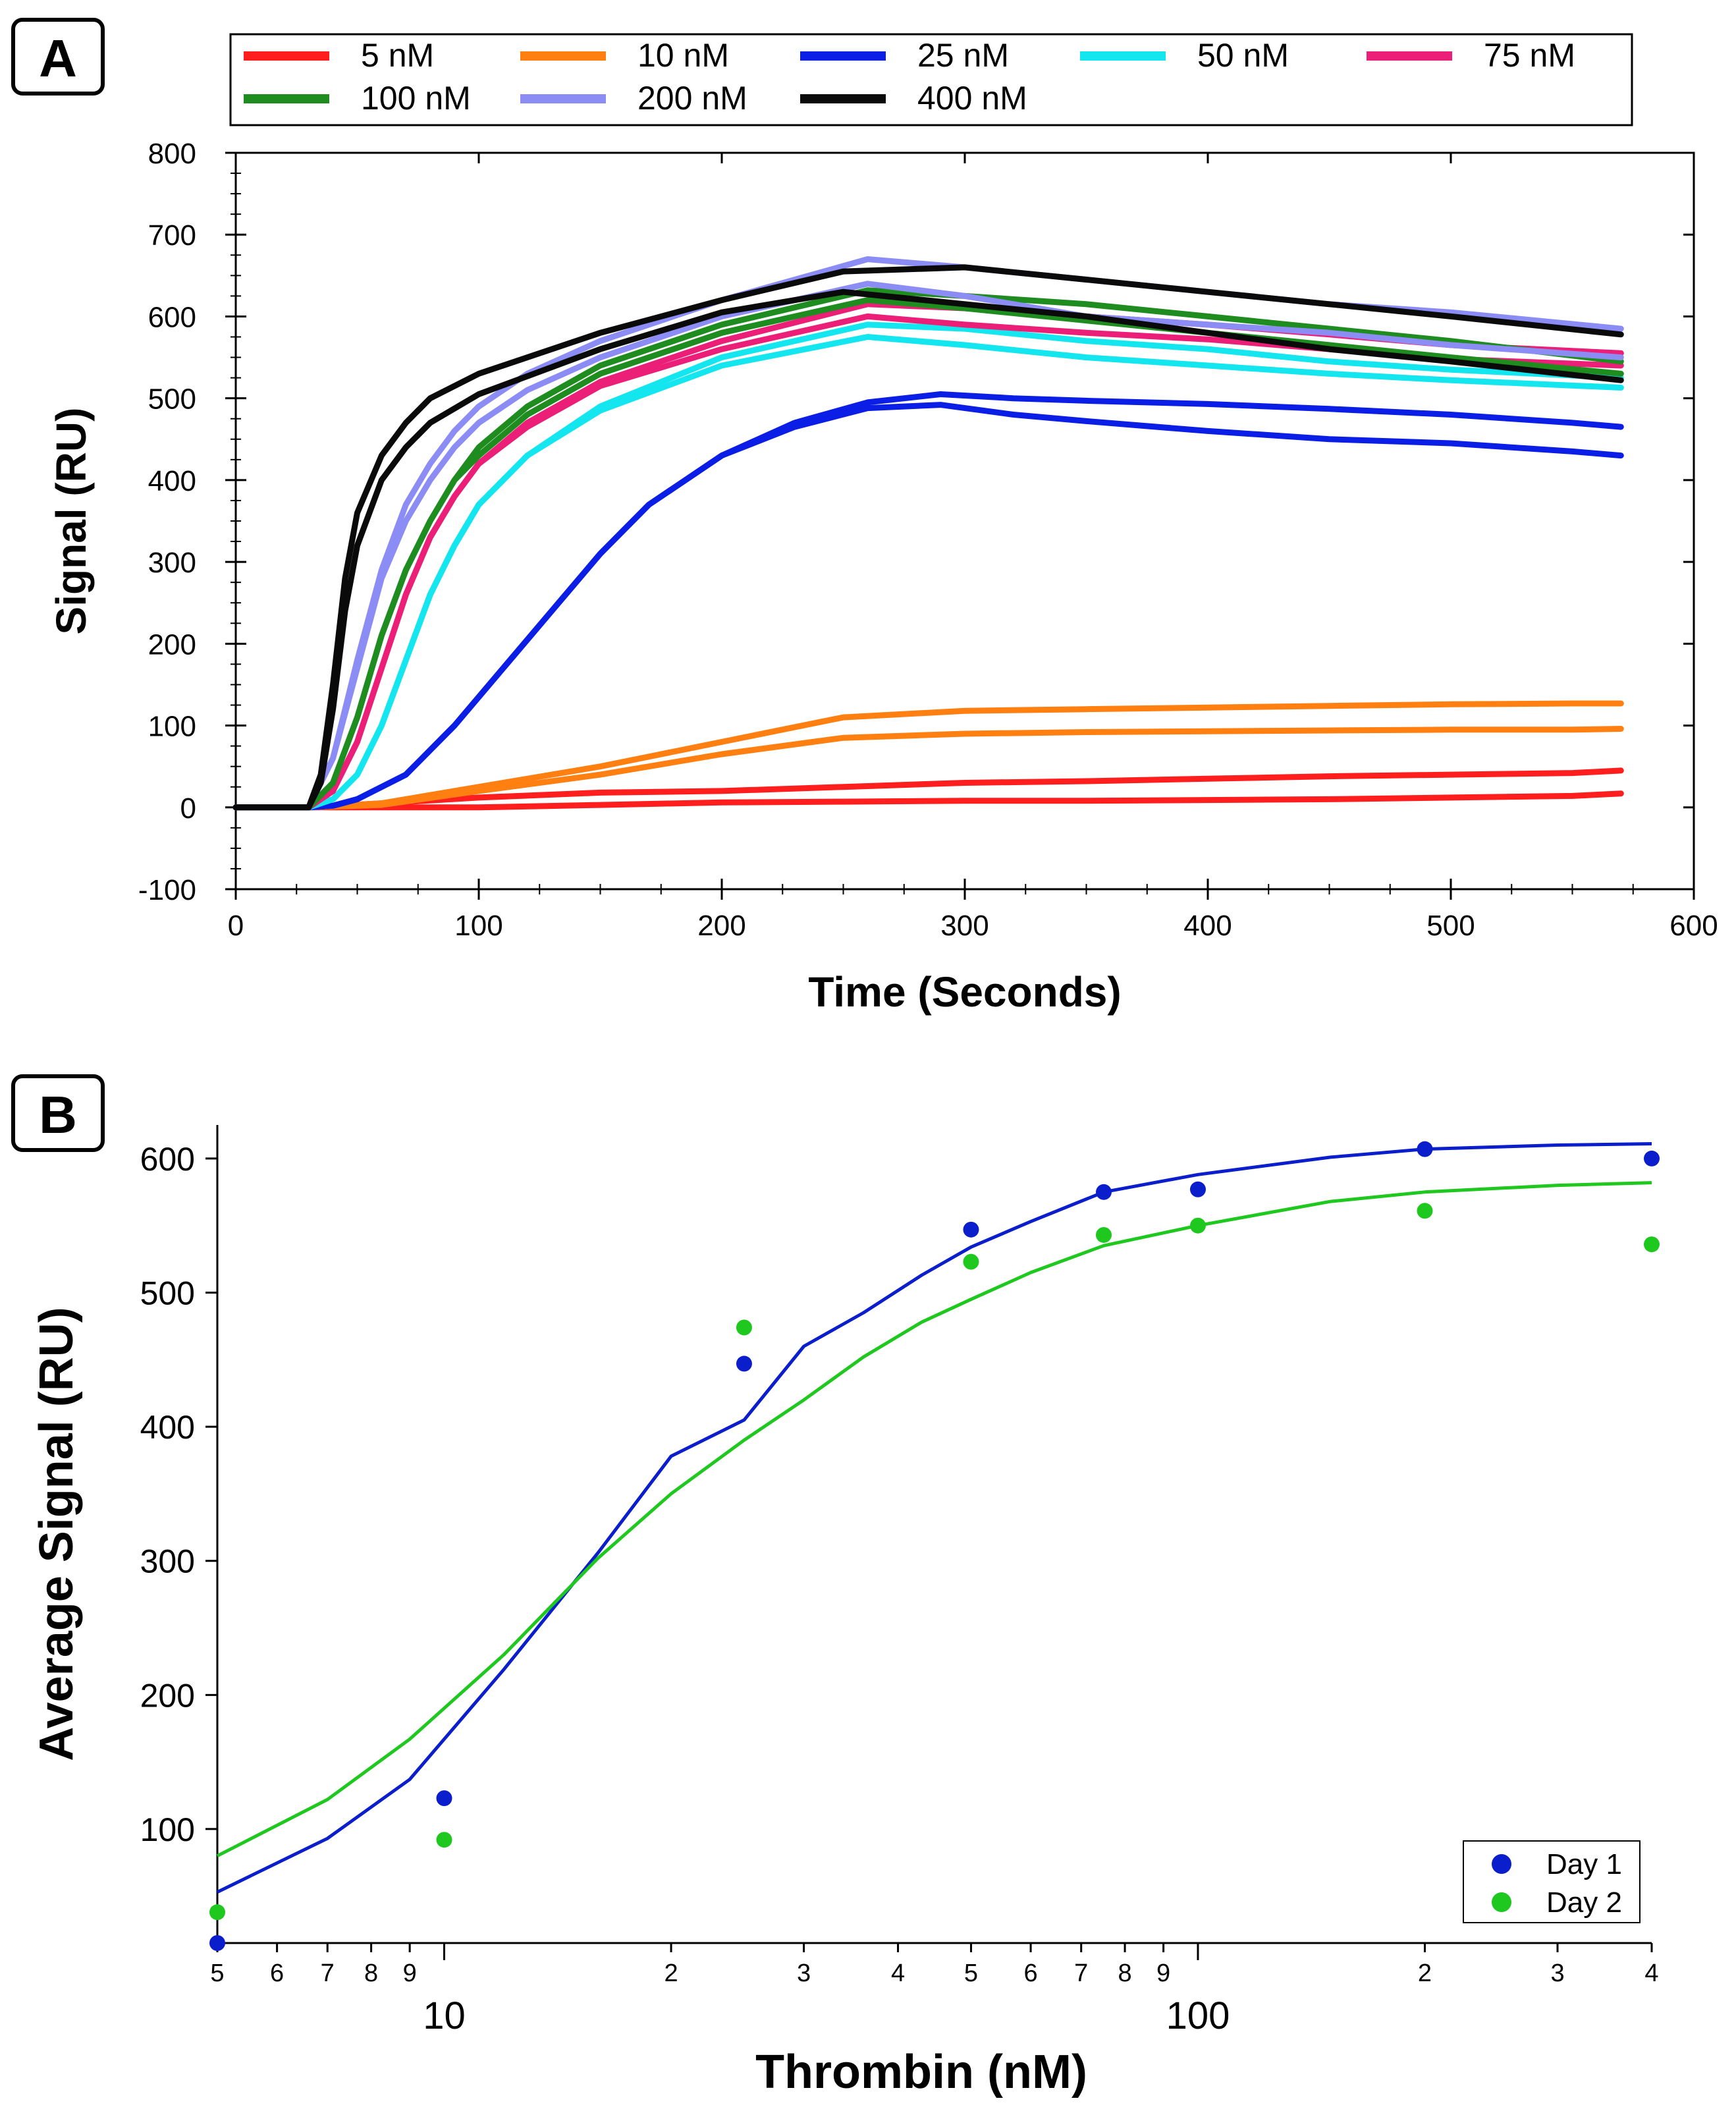  Describe the element at coordinates (167, 1293) in the screenshot. I see `y-tick-label-b: 500` at that location.